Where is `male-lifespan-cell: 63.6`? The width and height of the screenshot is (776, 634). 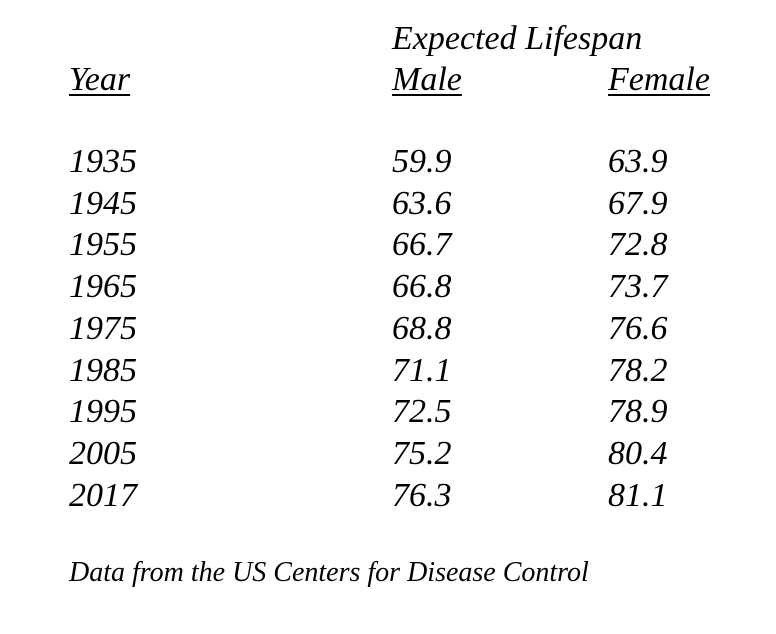
male-lifespan-cell: 63.6 is located at coordinates (422, 203).